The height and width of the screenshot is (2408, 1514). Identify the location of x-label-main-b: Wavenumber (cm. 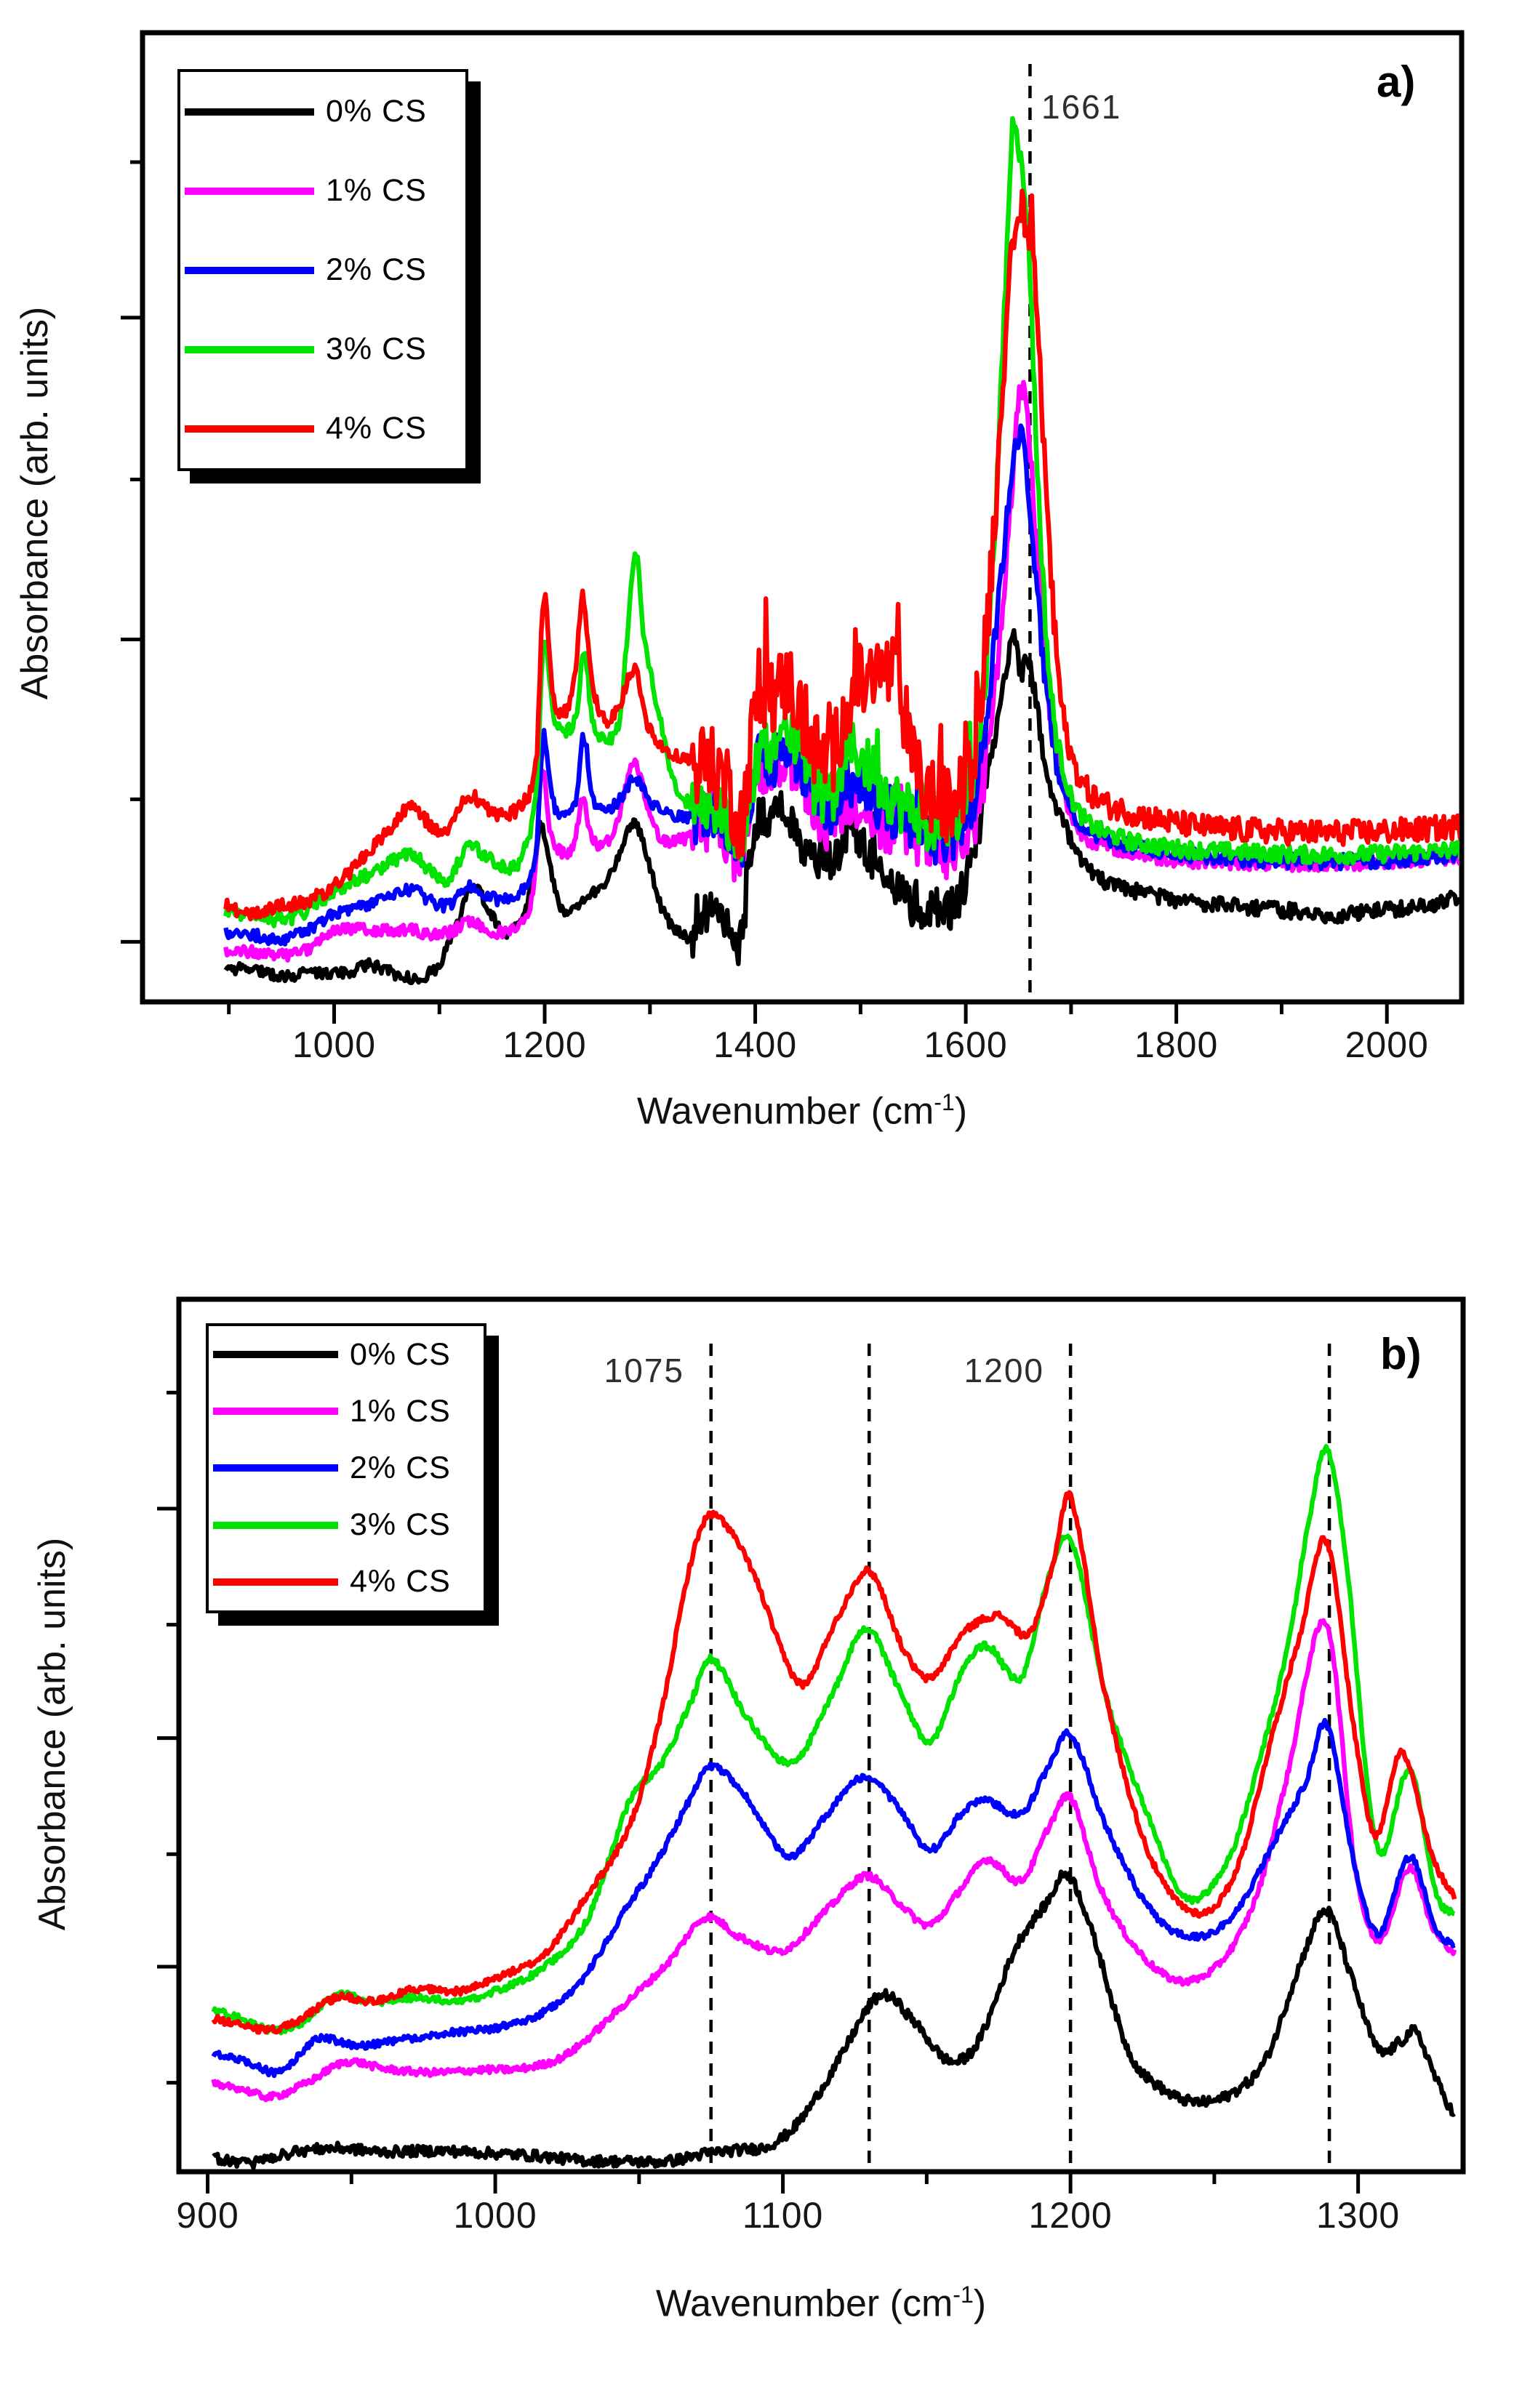
(804, 2303).